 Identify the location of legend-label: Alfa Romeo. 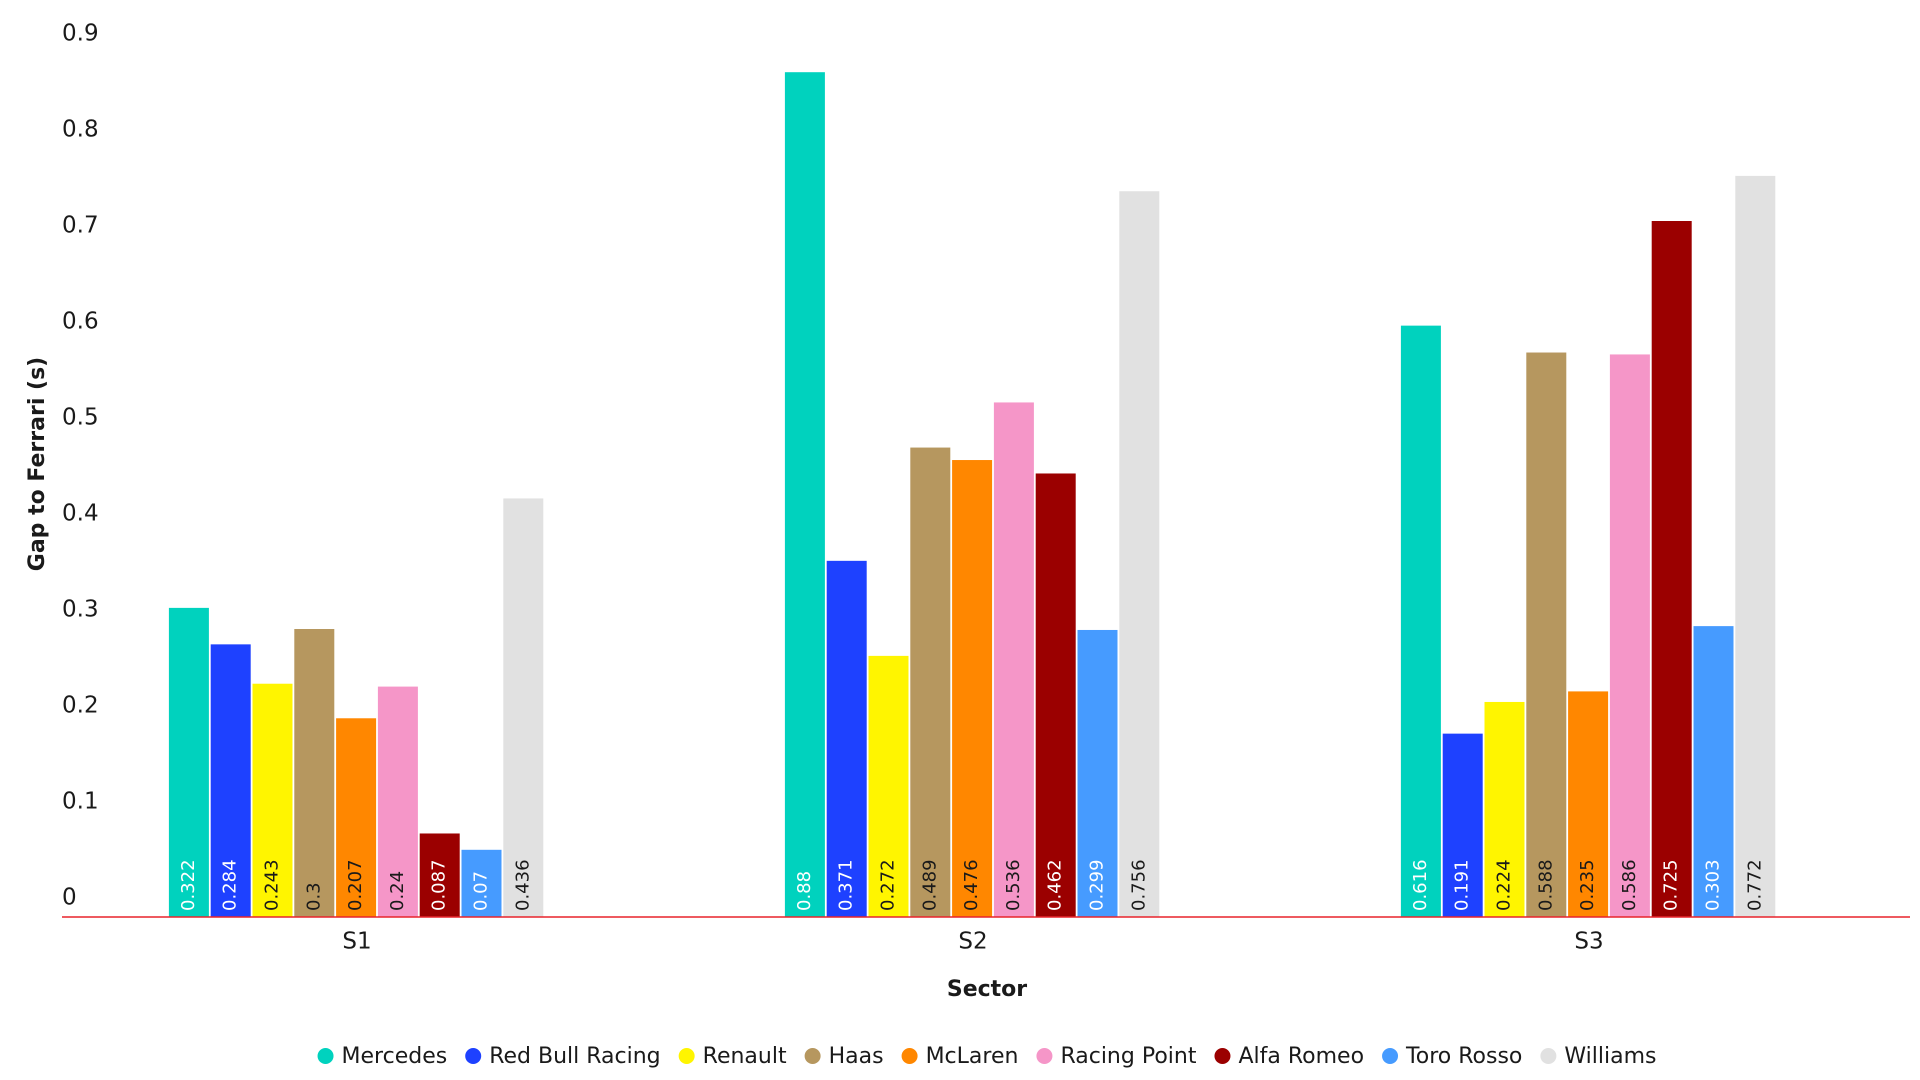
(1301, 1056).